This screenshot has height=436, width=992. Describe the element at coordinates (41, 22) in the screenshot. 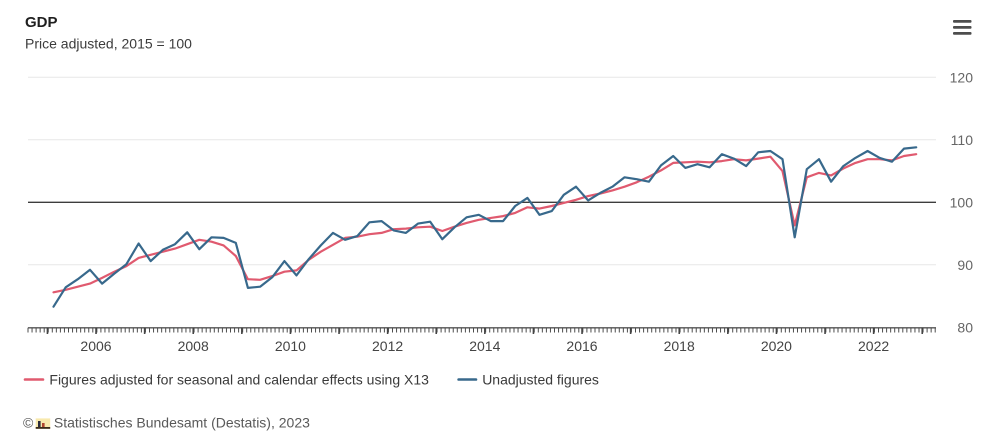

I see `svg-text: GDP` at that location.